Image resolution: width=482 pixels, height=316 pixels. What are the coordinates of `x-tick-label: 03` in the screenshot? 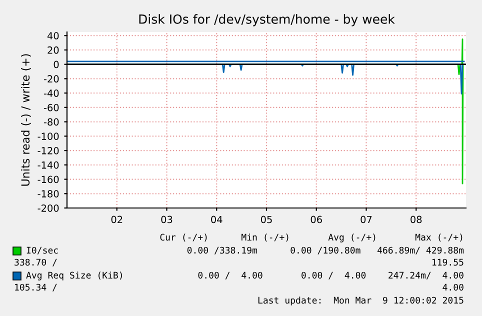 It's located at (166, 220).